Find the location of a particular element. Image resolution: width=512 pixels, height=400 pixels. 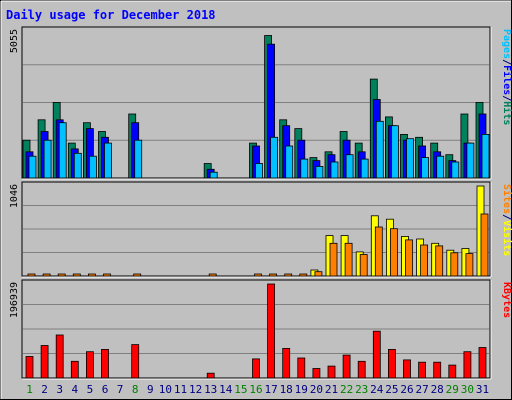

day-label-21: 21 is located at coordinates (331, 389).